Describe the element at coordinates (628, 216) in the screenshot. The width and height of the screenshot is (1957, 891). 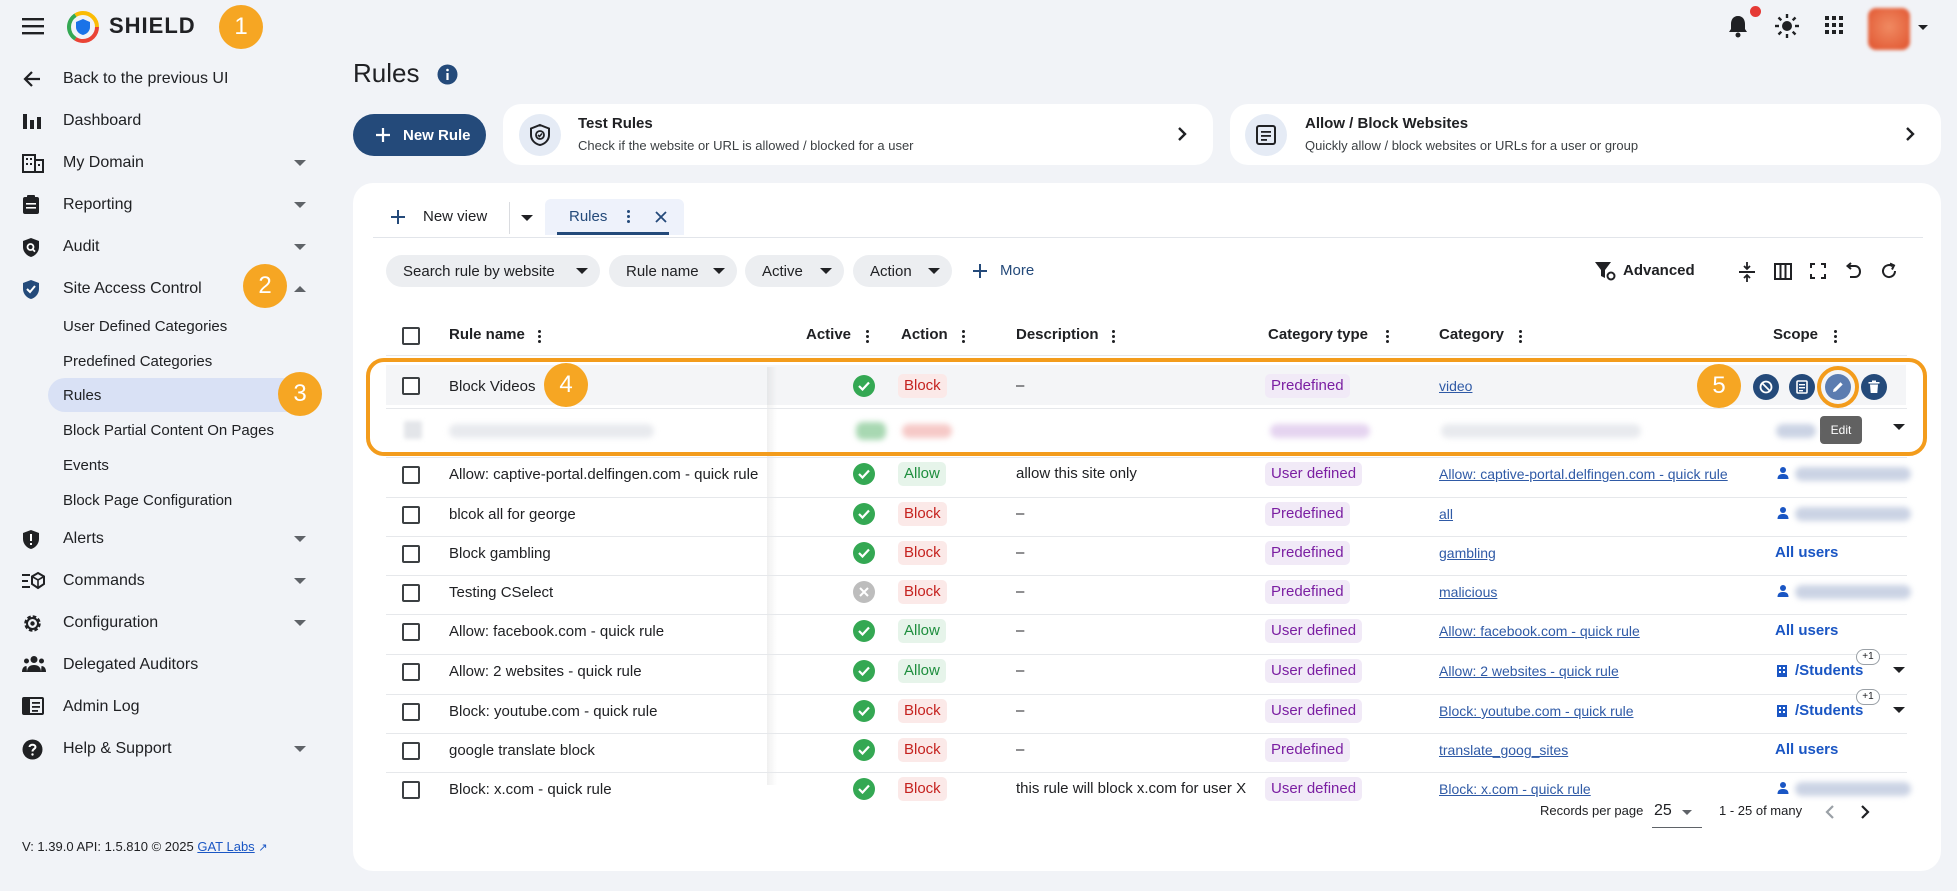
I see `more-vert-icon` at that location.